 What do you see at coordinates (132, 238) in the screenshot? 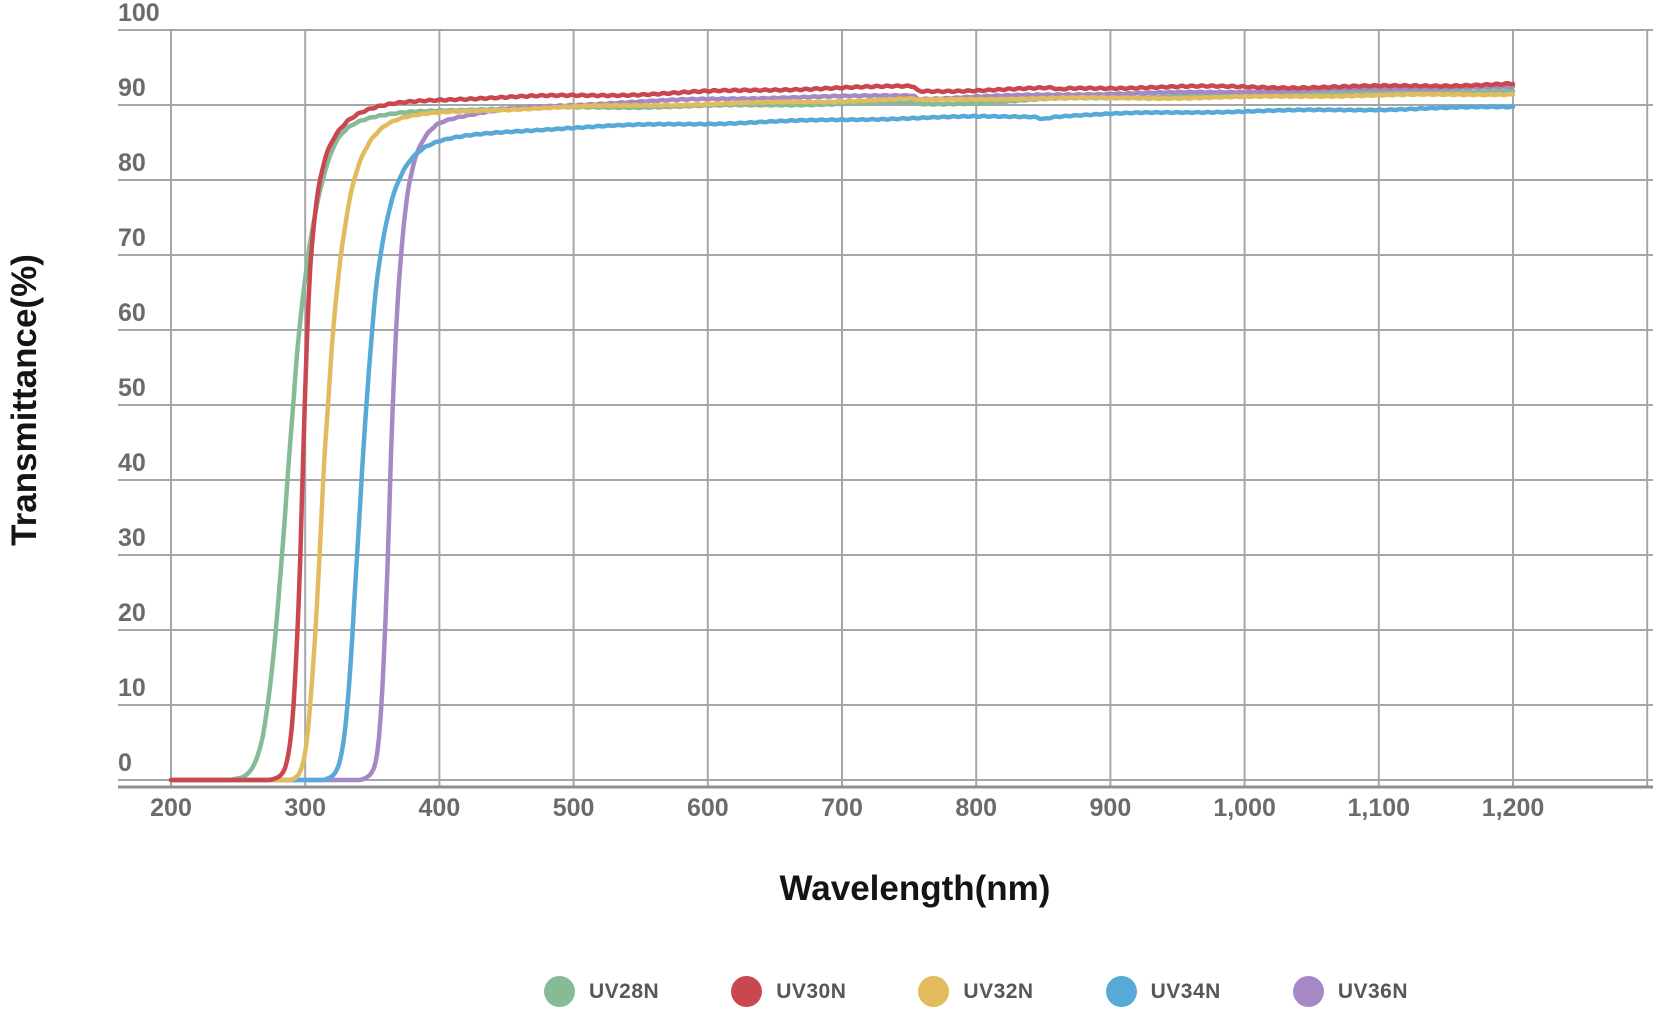
I see `y-tick-label: 70` at bounding box center [132, 238].